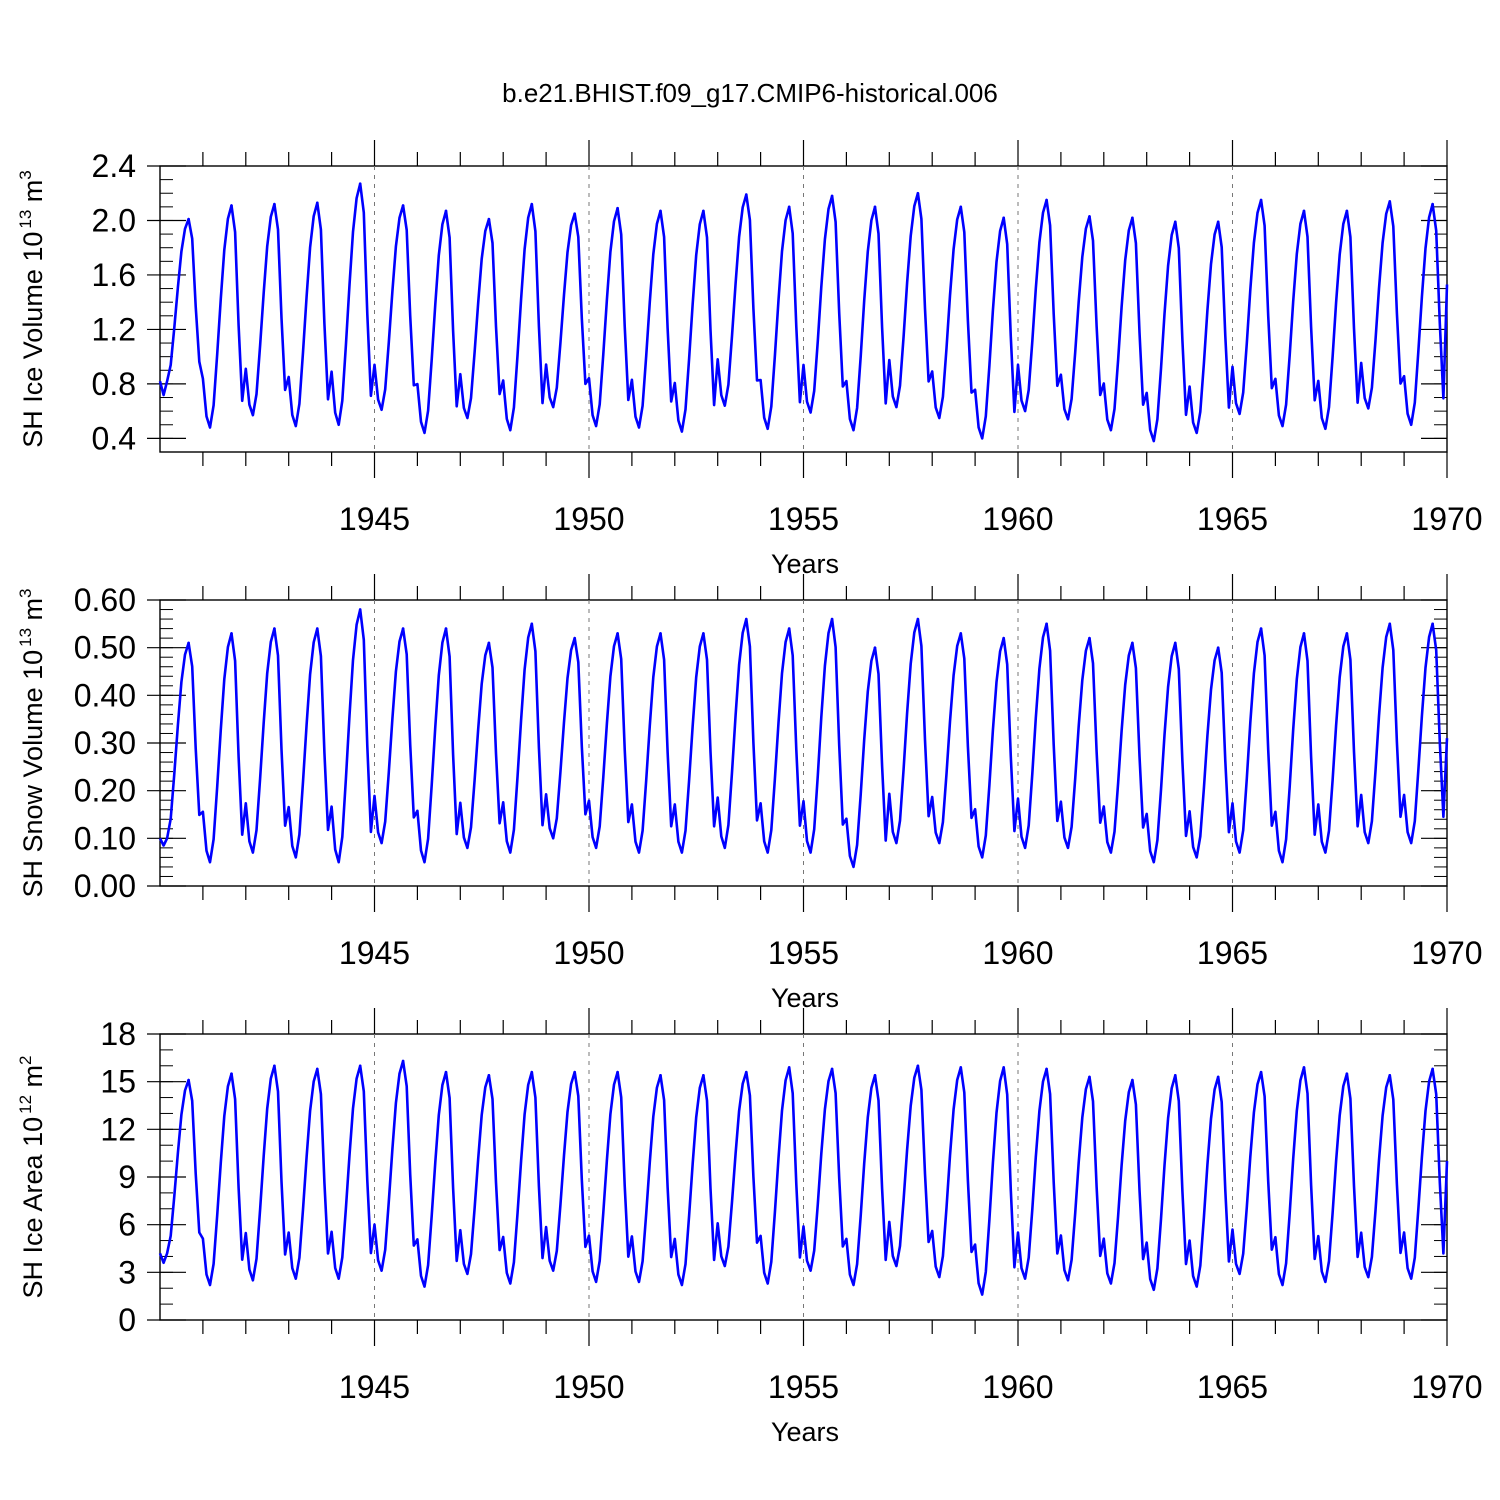 The width and height of the screenshot is (1500, 1500). Describe the element at coordinates (118, 1034) in the screenshot. I see `y-tick-label: 18` at that location.